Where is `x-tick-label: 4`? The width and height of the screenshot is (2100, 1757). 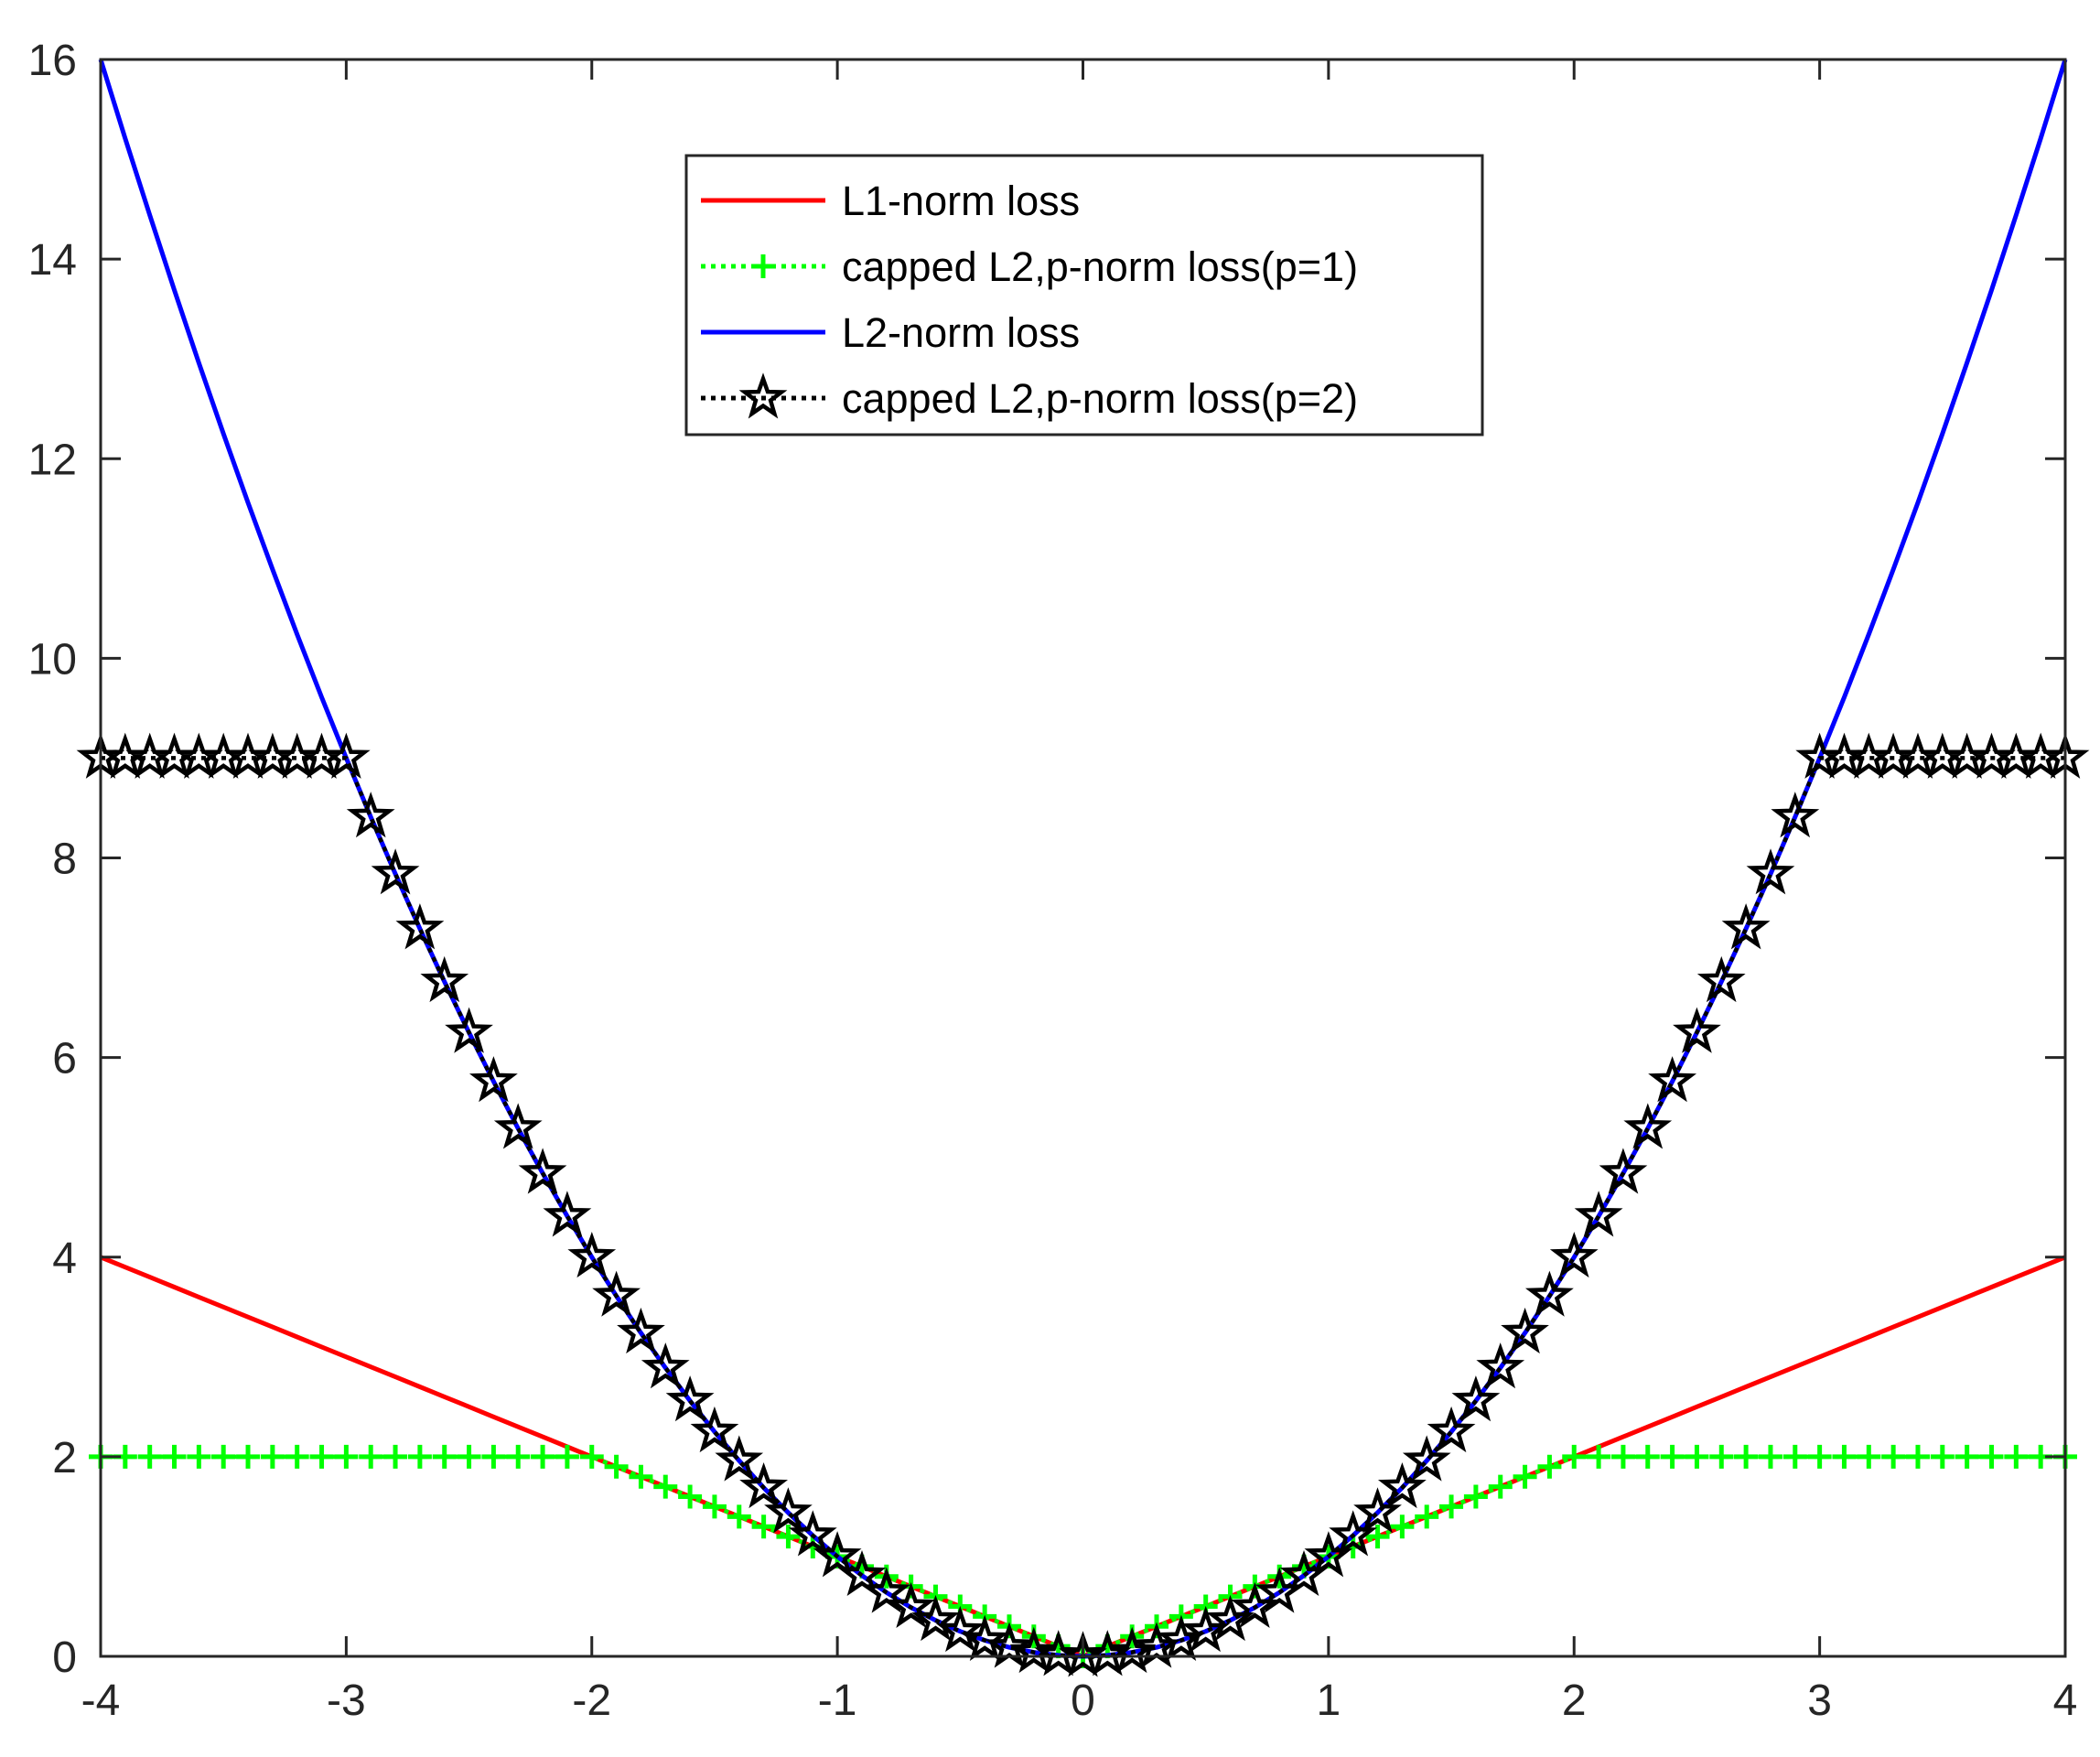 x-tick-label: 4 is located at coordinates (2065, 1700).